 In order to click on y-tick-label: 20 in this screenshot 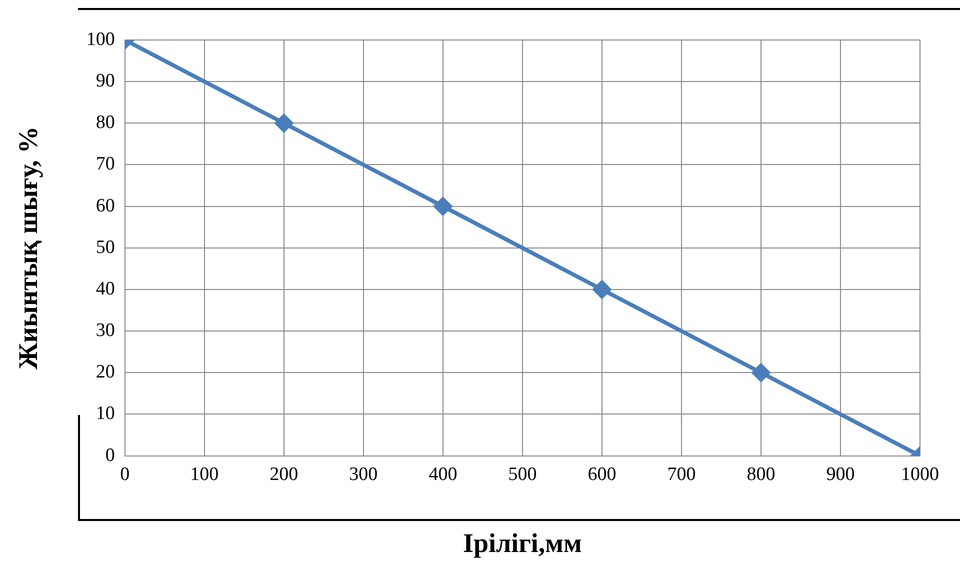, I will do `click(105, 372)`.